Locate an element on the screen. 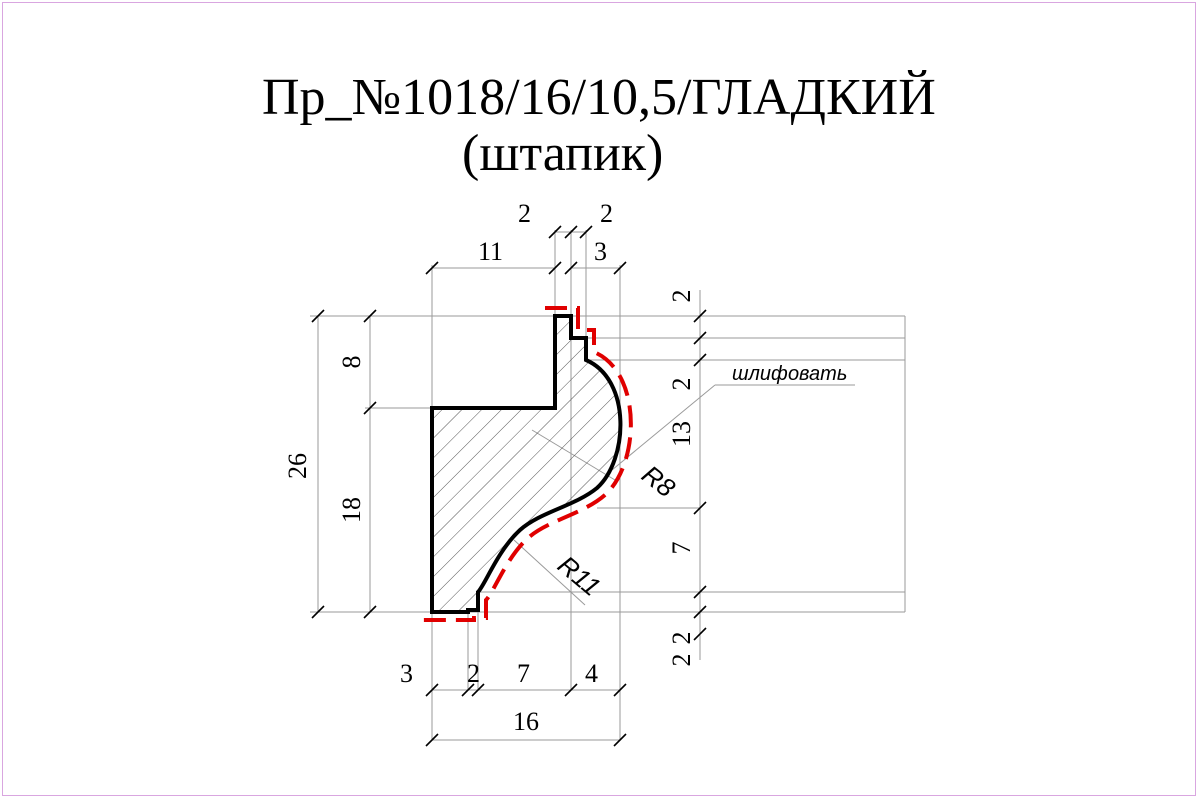  dim-bottom-7: 7 is located at coordinates (523, 673).